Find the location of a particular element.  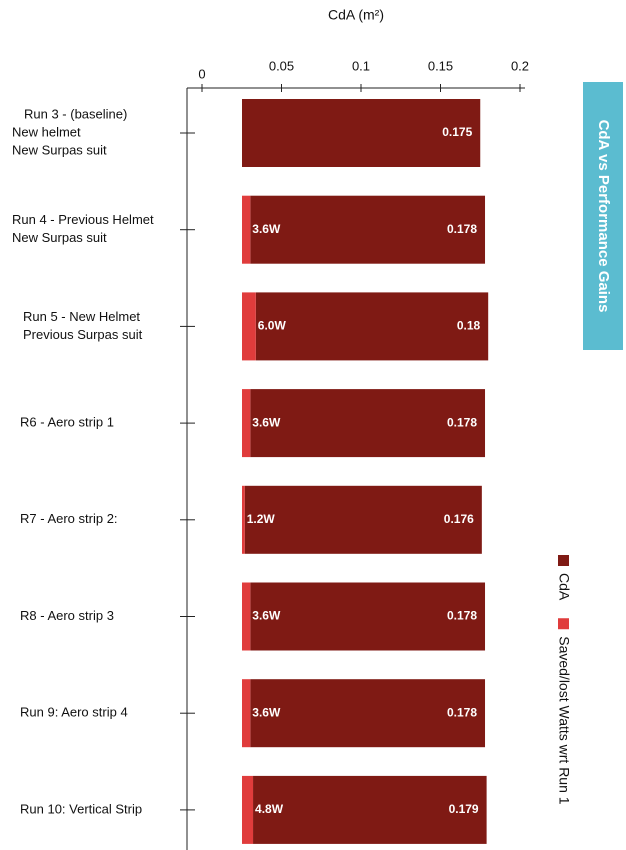

y-tick-label: R8 - Aero strip 3 is located at coordinates (67, 615).